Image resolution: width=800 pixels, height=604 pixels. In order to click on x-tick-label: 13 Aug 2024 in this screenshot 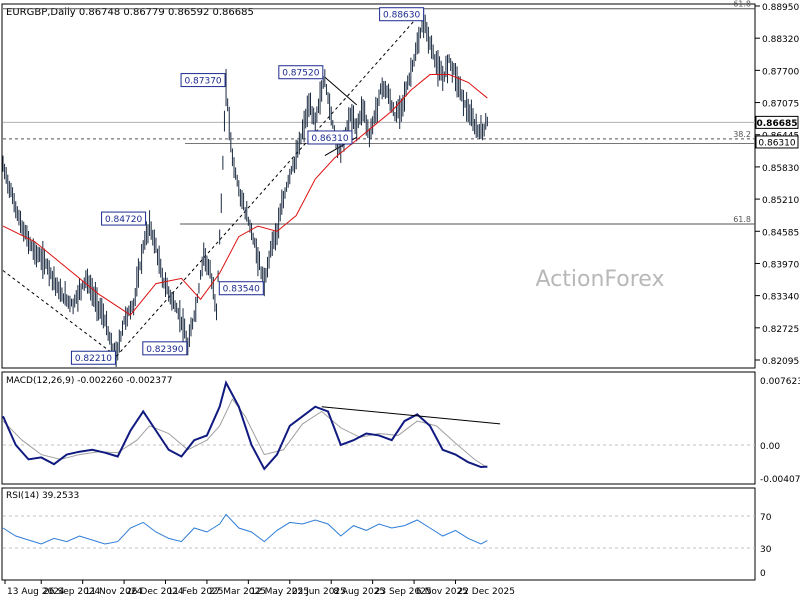, I will do `click(36, 592)`.